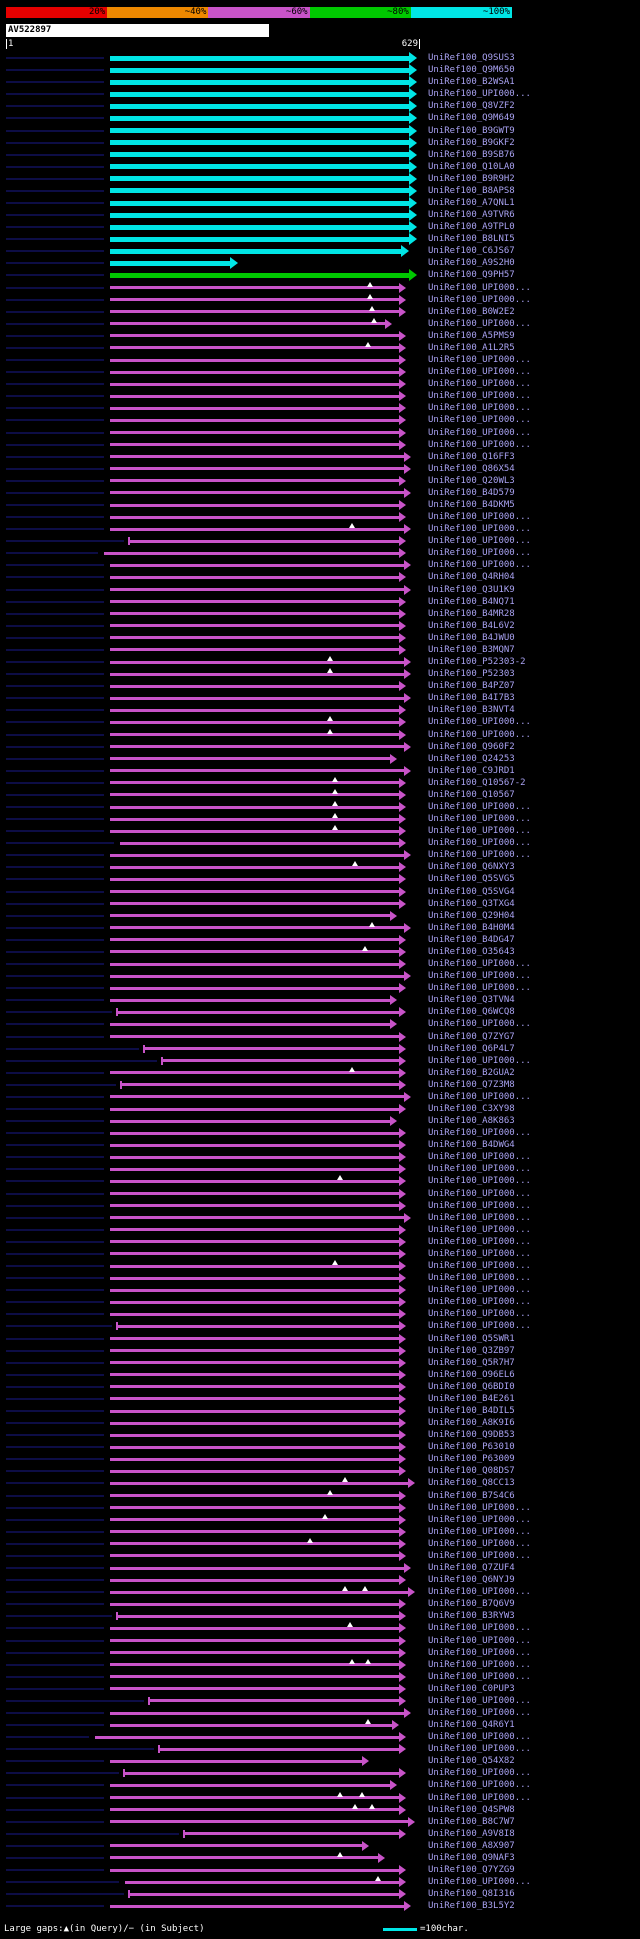 The height and width of the screenshot is (1939, 640). What do you see at coordinates (471, 674) in the screenshot?
I see `hit-label: UniRef100_P52303` at bounding box center [471, 674].